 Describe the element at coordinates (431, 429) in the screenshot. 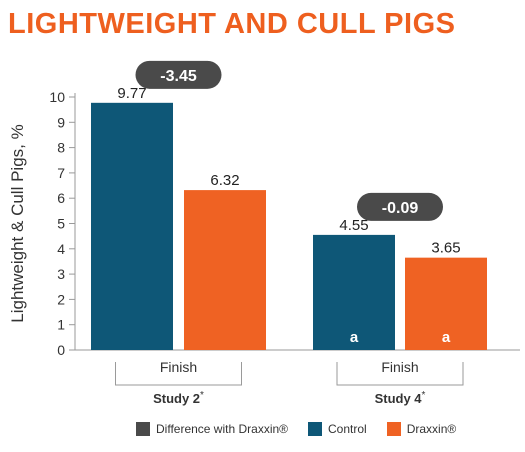

I see `legend-label-draxxin: Draxxin®` at that location.